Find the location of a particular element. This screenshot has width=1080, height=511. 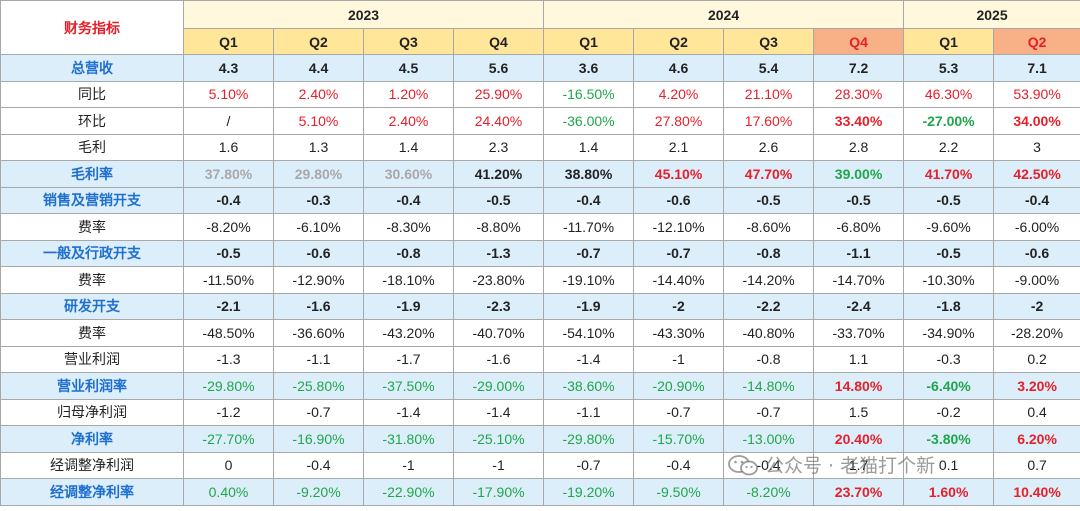

table-cell: -8.60% is located at coordinates (769, 227).